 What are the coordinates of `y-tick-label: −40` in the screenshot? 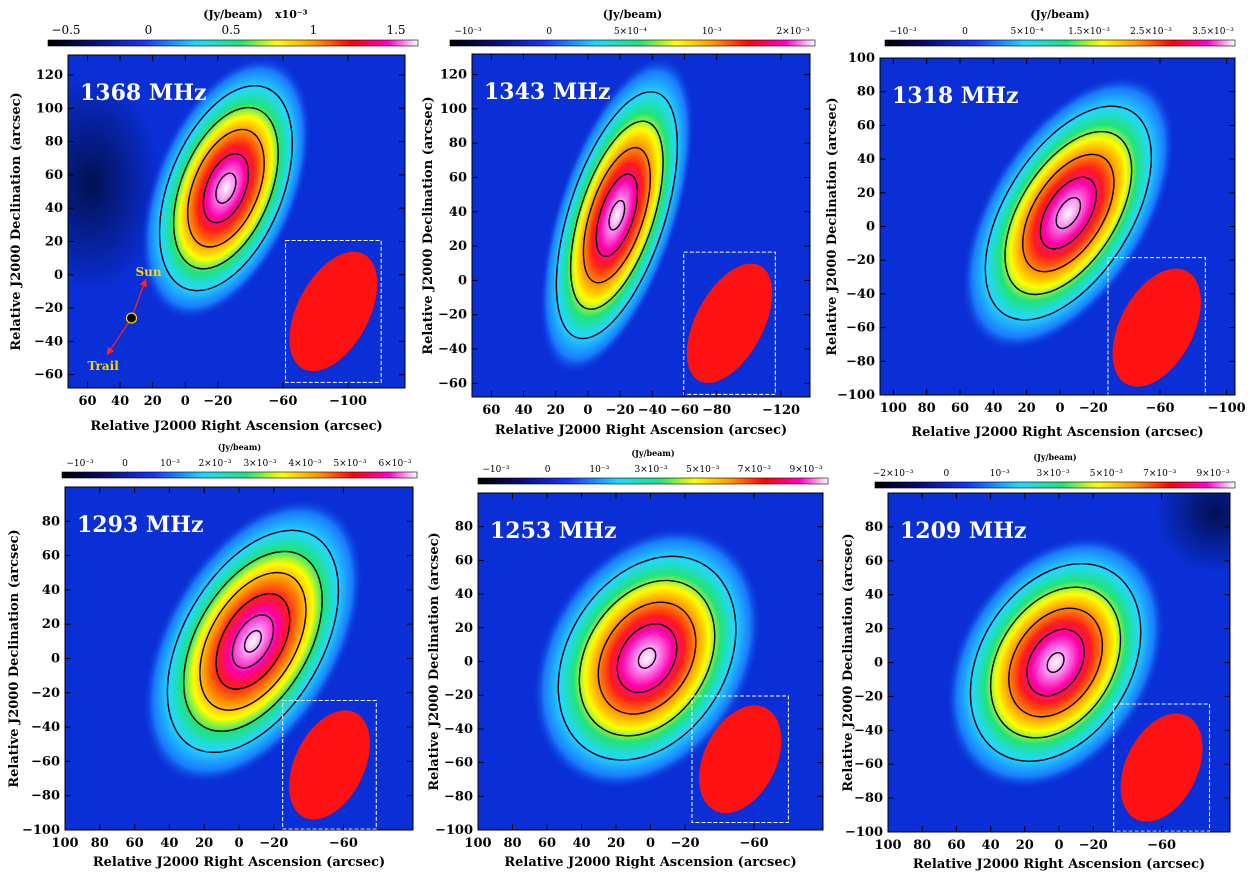 It's located at (860, 294).